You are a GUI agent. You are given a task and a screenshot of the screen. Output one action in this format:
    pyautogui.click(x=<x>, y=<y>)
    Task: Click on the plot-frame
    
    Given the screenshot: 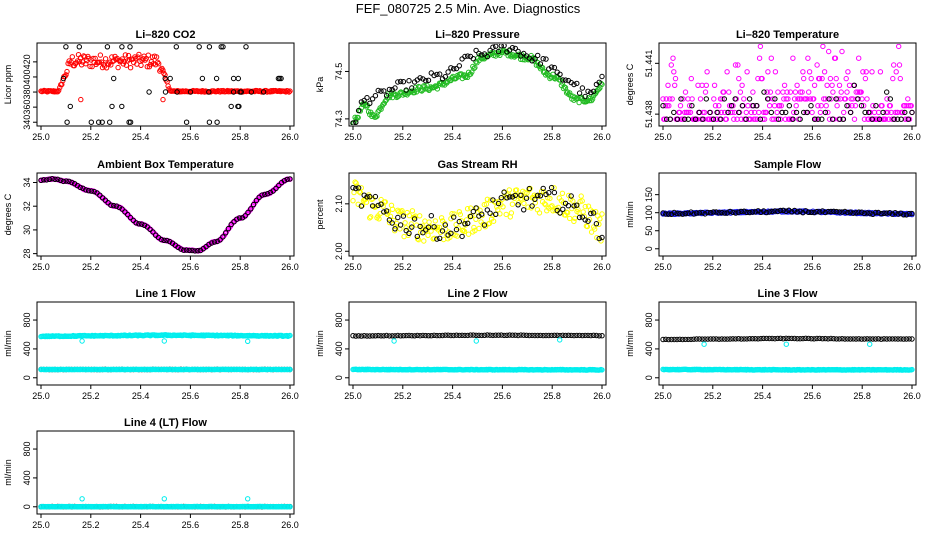 What is the action you would take?
    pyautogui.click(x=165, y=84)
    